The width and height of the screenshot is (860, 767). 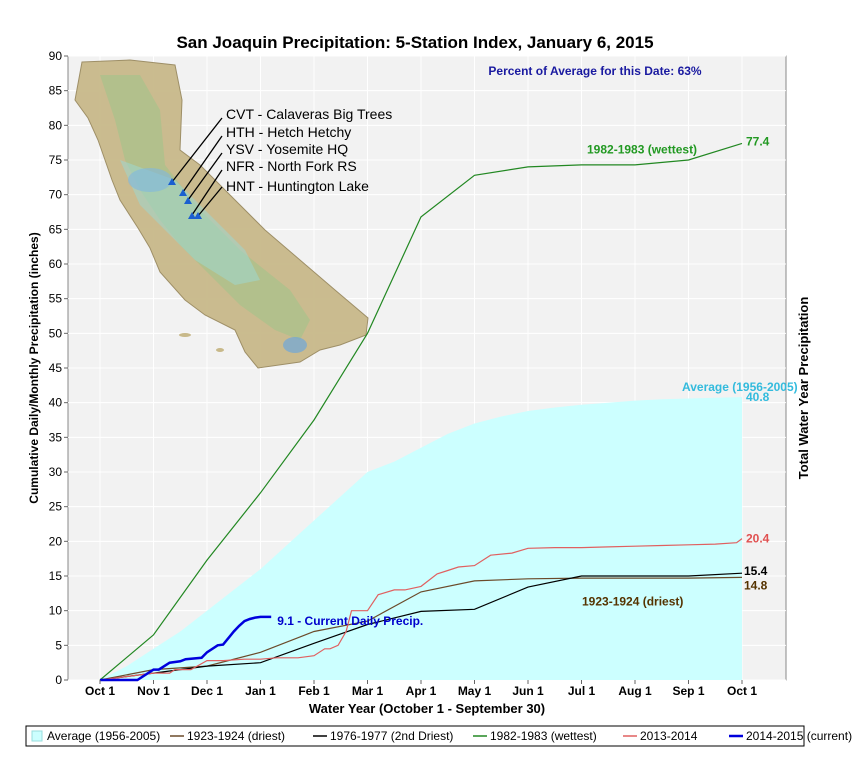 What do you see at coordinates (288, 132) in the screenshot?
I see `station-label: HTH - Hetch Hetchy` at bounding box center [288, 132].